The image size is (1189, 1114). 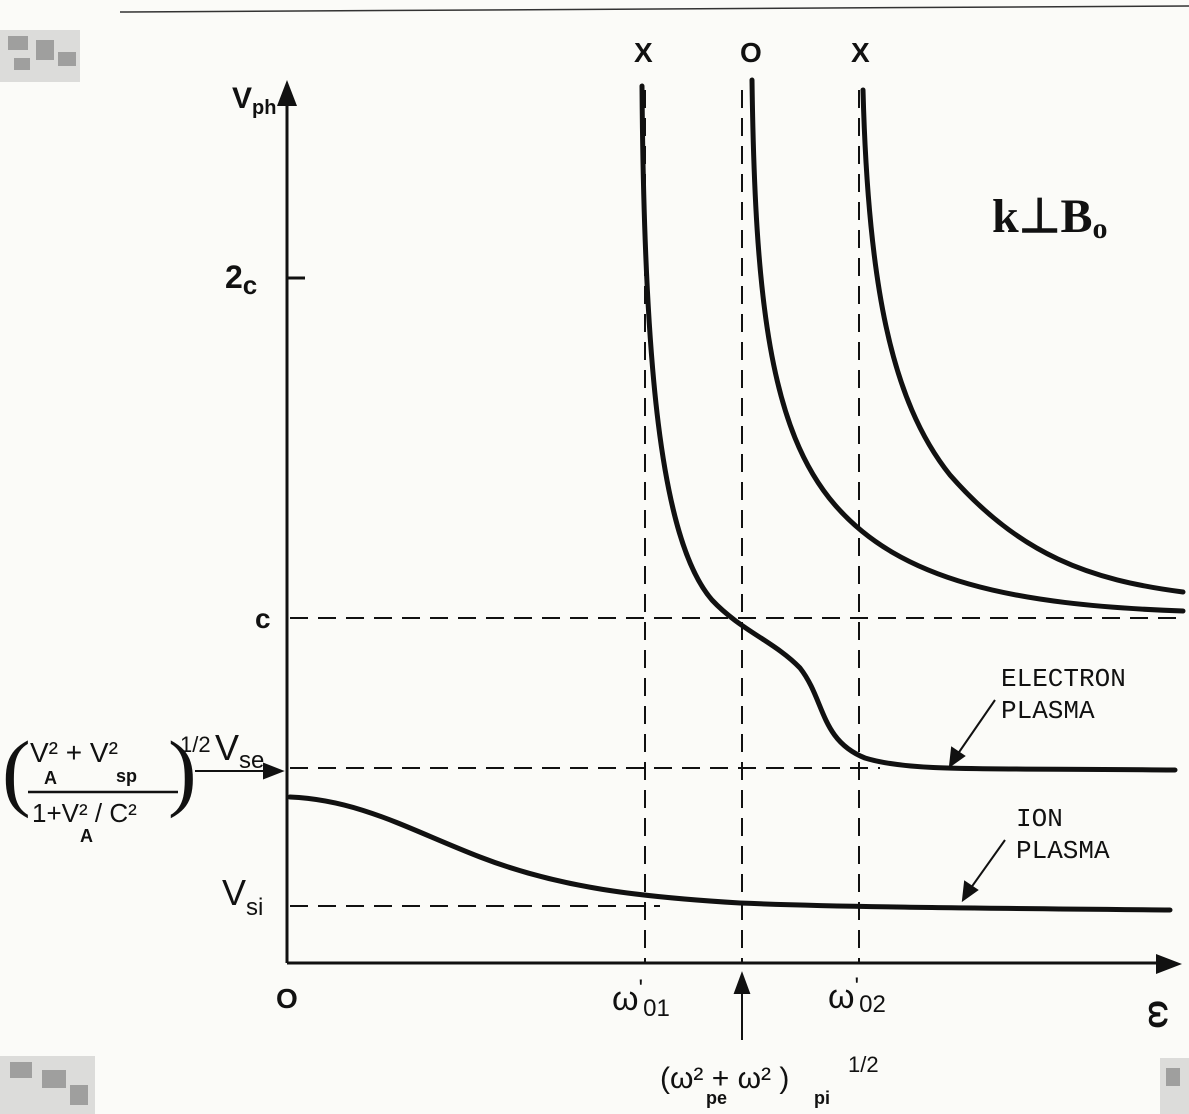 What do you see at coordinates (86, 836) in the screenshot?
I see `left-annotation-den-sub: A` at bounding box center [86, 836].